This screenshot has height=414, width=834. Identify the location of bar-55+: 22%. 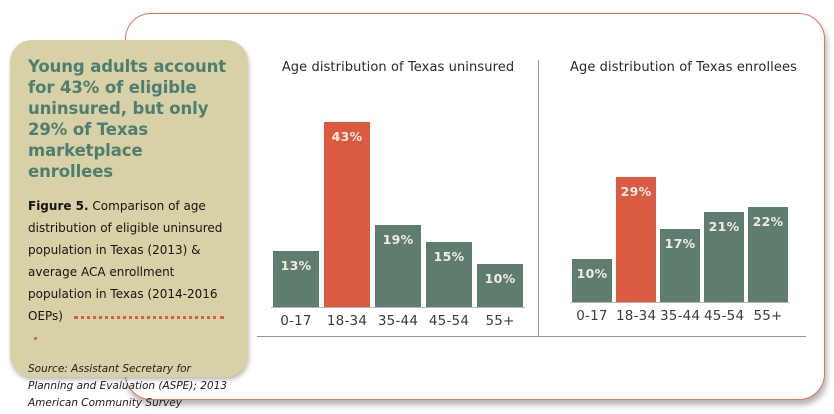
(768, 254).